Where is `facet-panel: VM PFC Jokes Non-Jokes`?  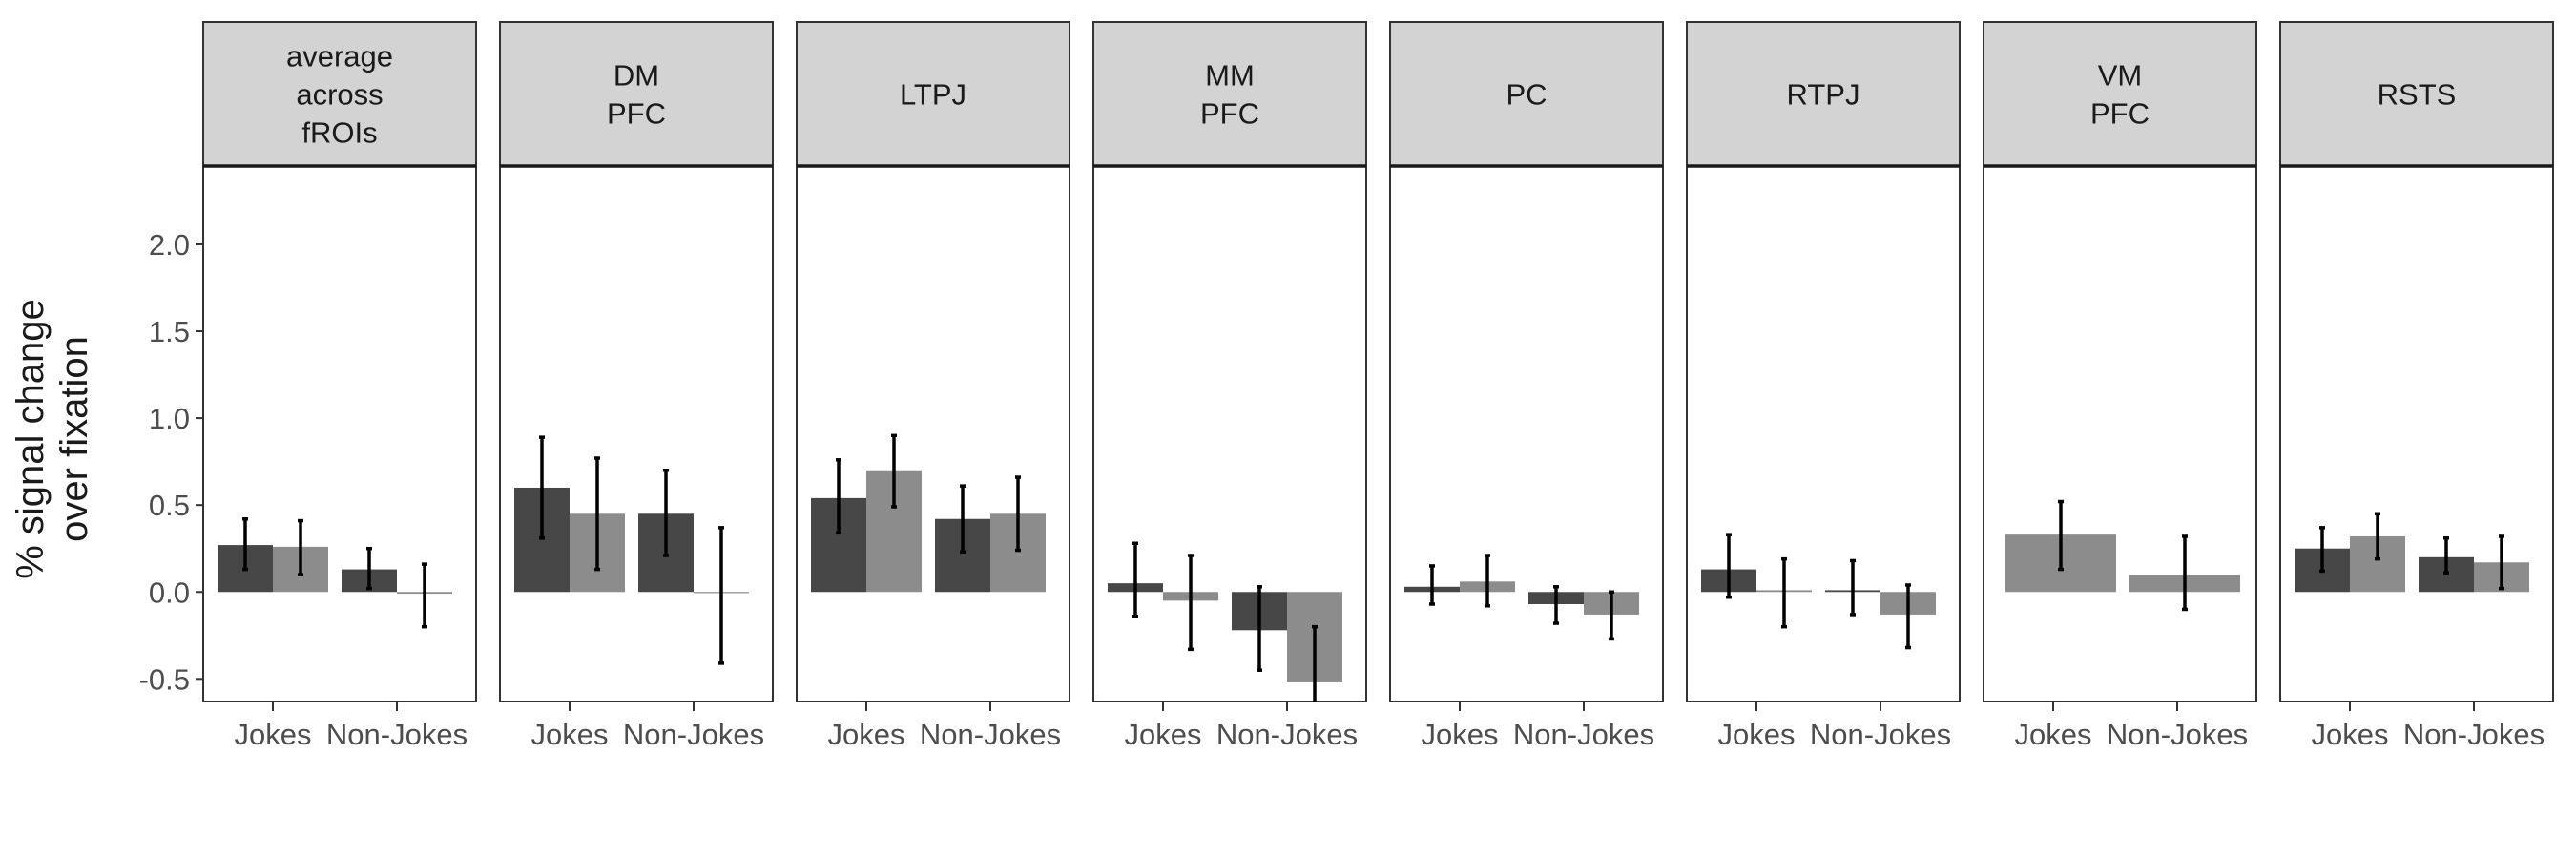
facet-panel: VM PFC Jokes Non-Jokes is located at coordinates (2120, 386).